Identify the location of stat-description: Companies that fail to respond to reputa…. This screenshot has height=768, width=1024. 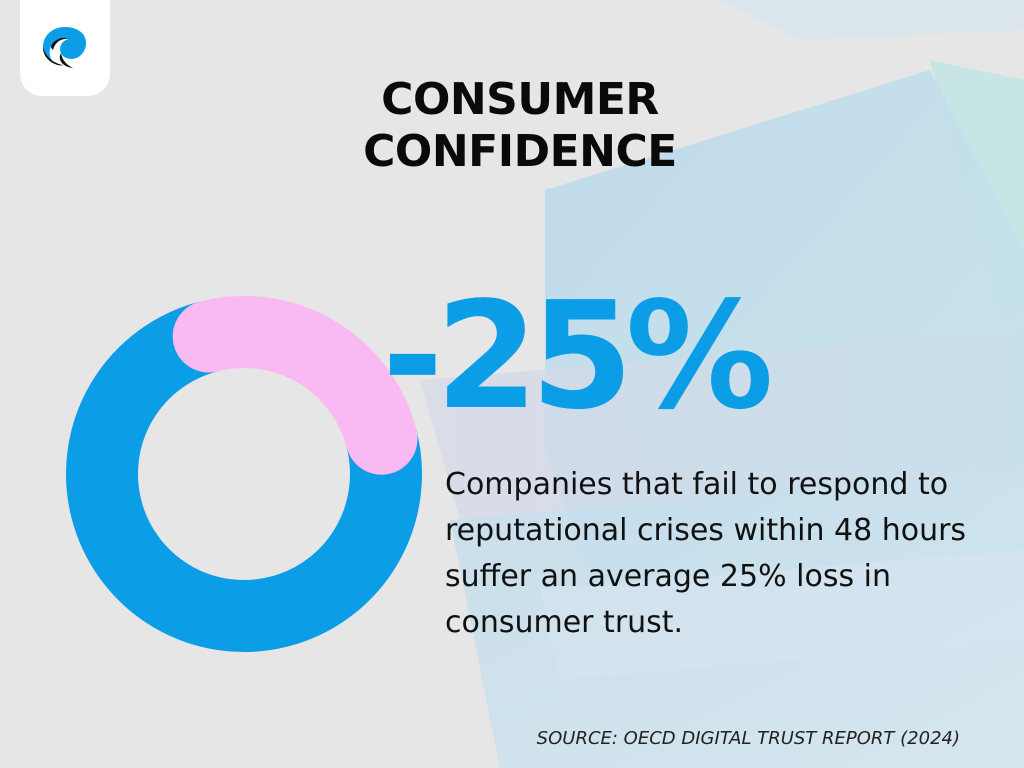
(706, 553).